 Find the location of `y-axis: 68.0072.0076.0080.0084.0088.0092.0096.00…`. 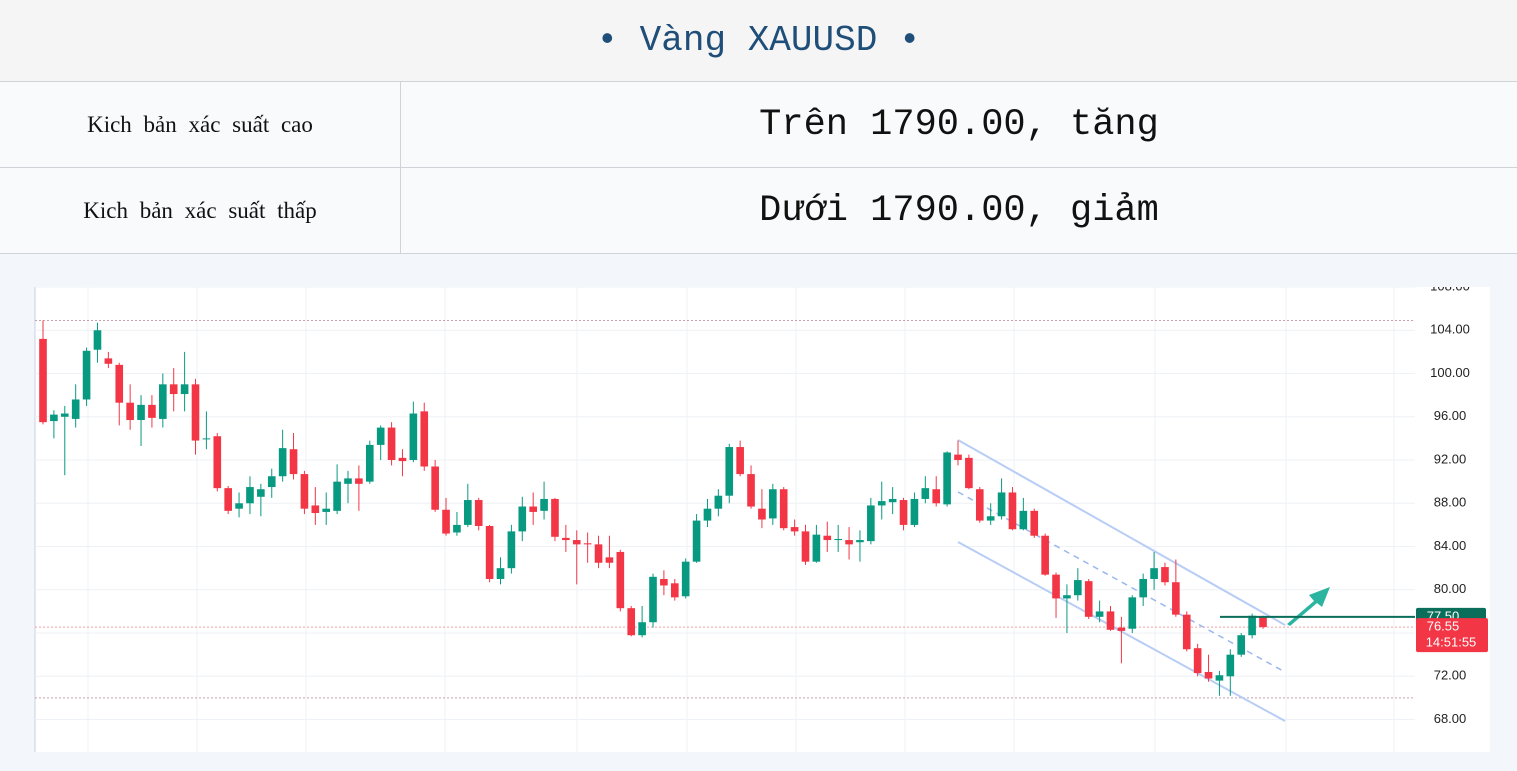

y-axis: 68.0072.0076.0080.0084.0088.0092.0096.00… is located at coordinates (1452, 502).